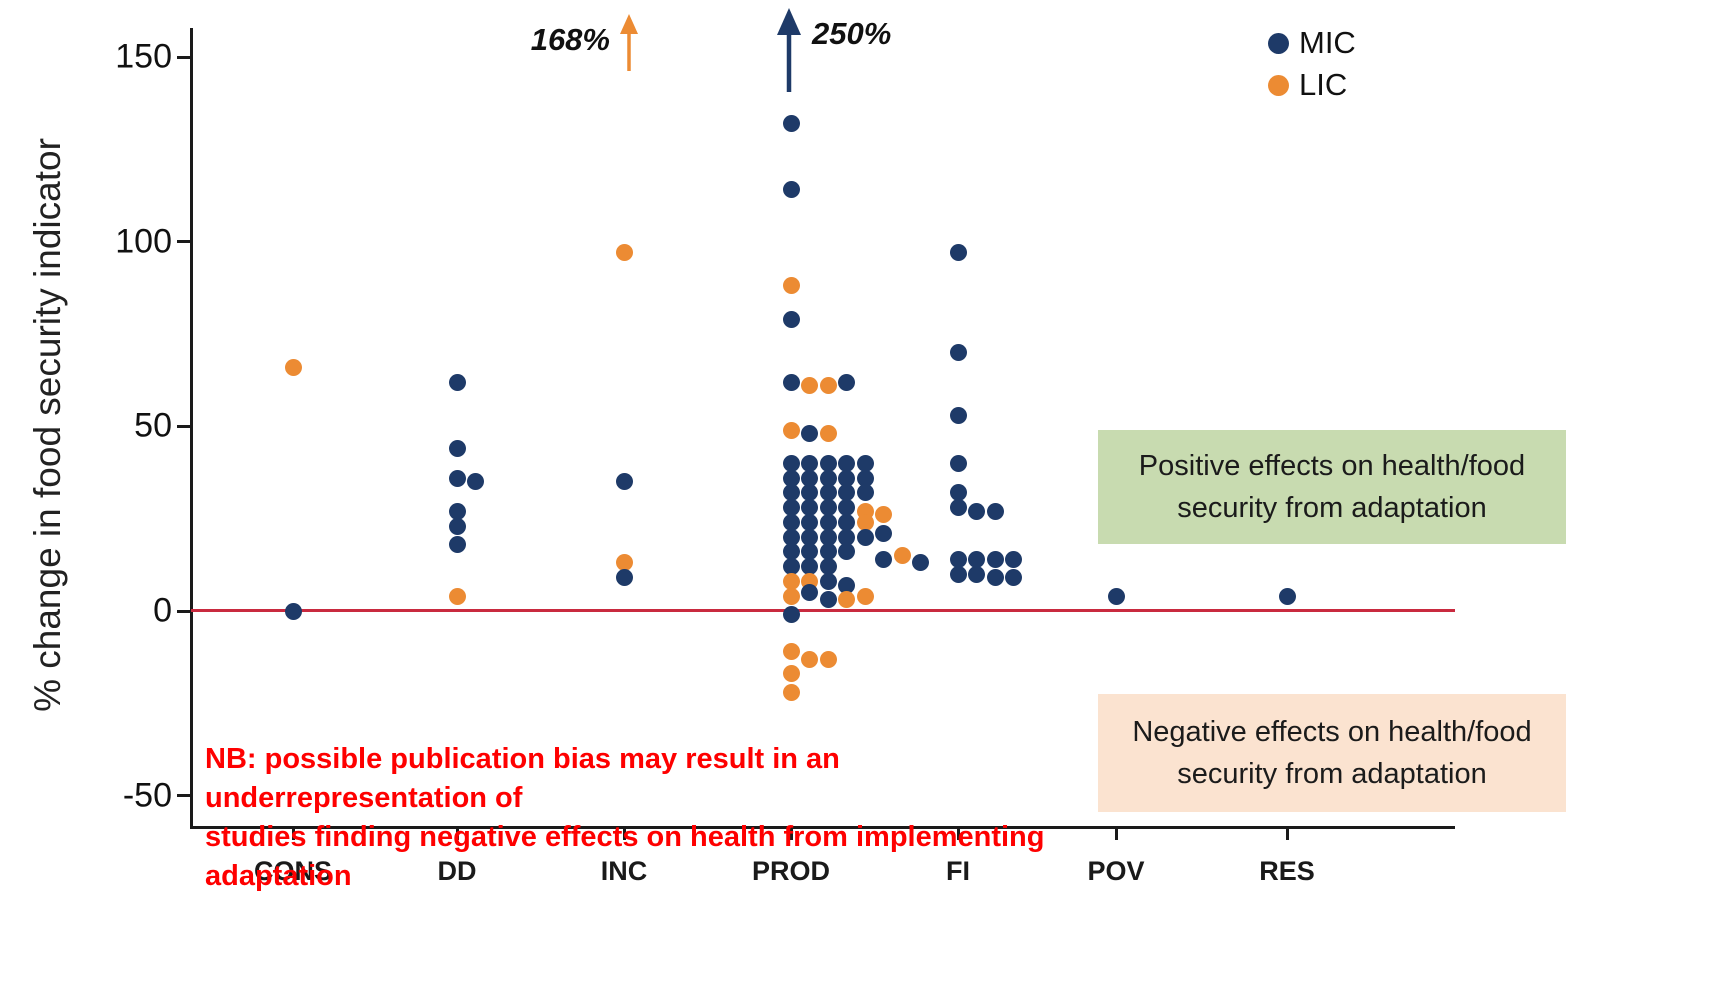 The height and width of the screenshot is (1007, 1725). I want to click on x-axis-category-label: PROD, so click(791, 871).